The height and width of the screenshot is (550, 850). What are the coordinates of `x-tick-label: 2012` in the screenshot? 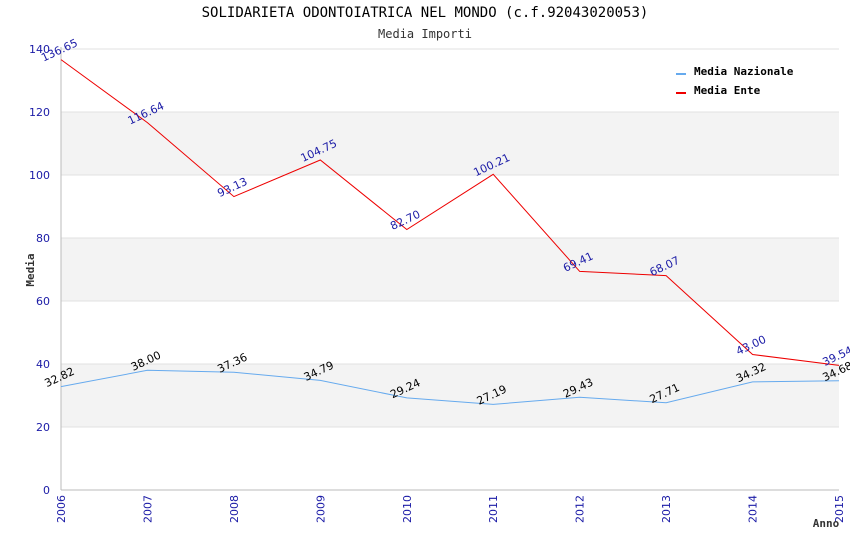 It's located at (580, 509).